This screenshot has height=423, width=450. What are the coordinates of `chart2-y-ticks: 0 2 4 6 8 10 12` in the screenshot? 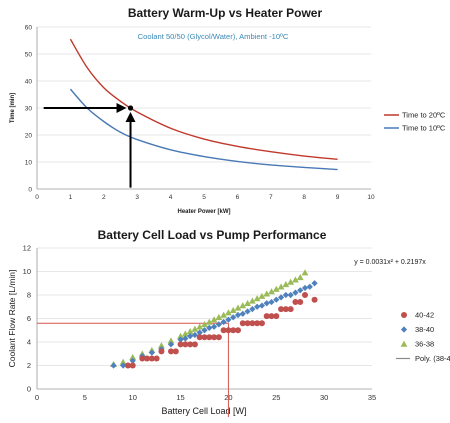 It's located at (27, 319).